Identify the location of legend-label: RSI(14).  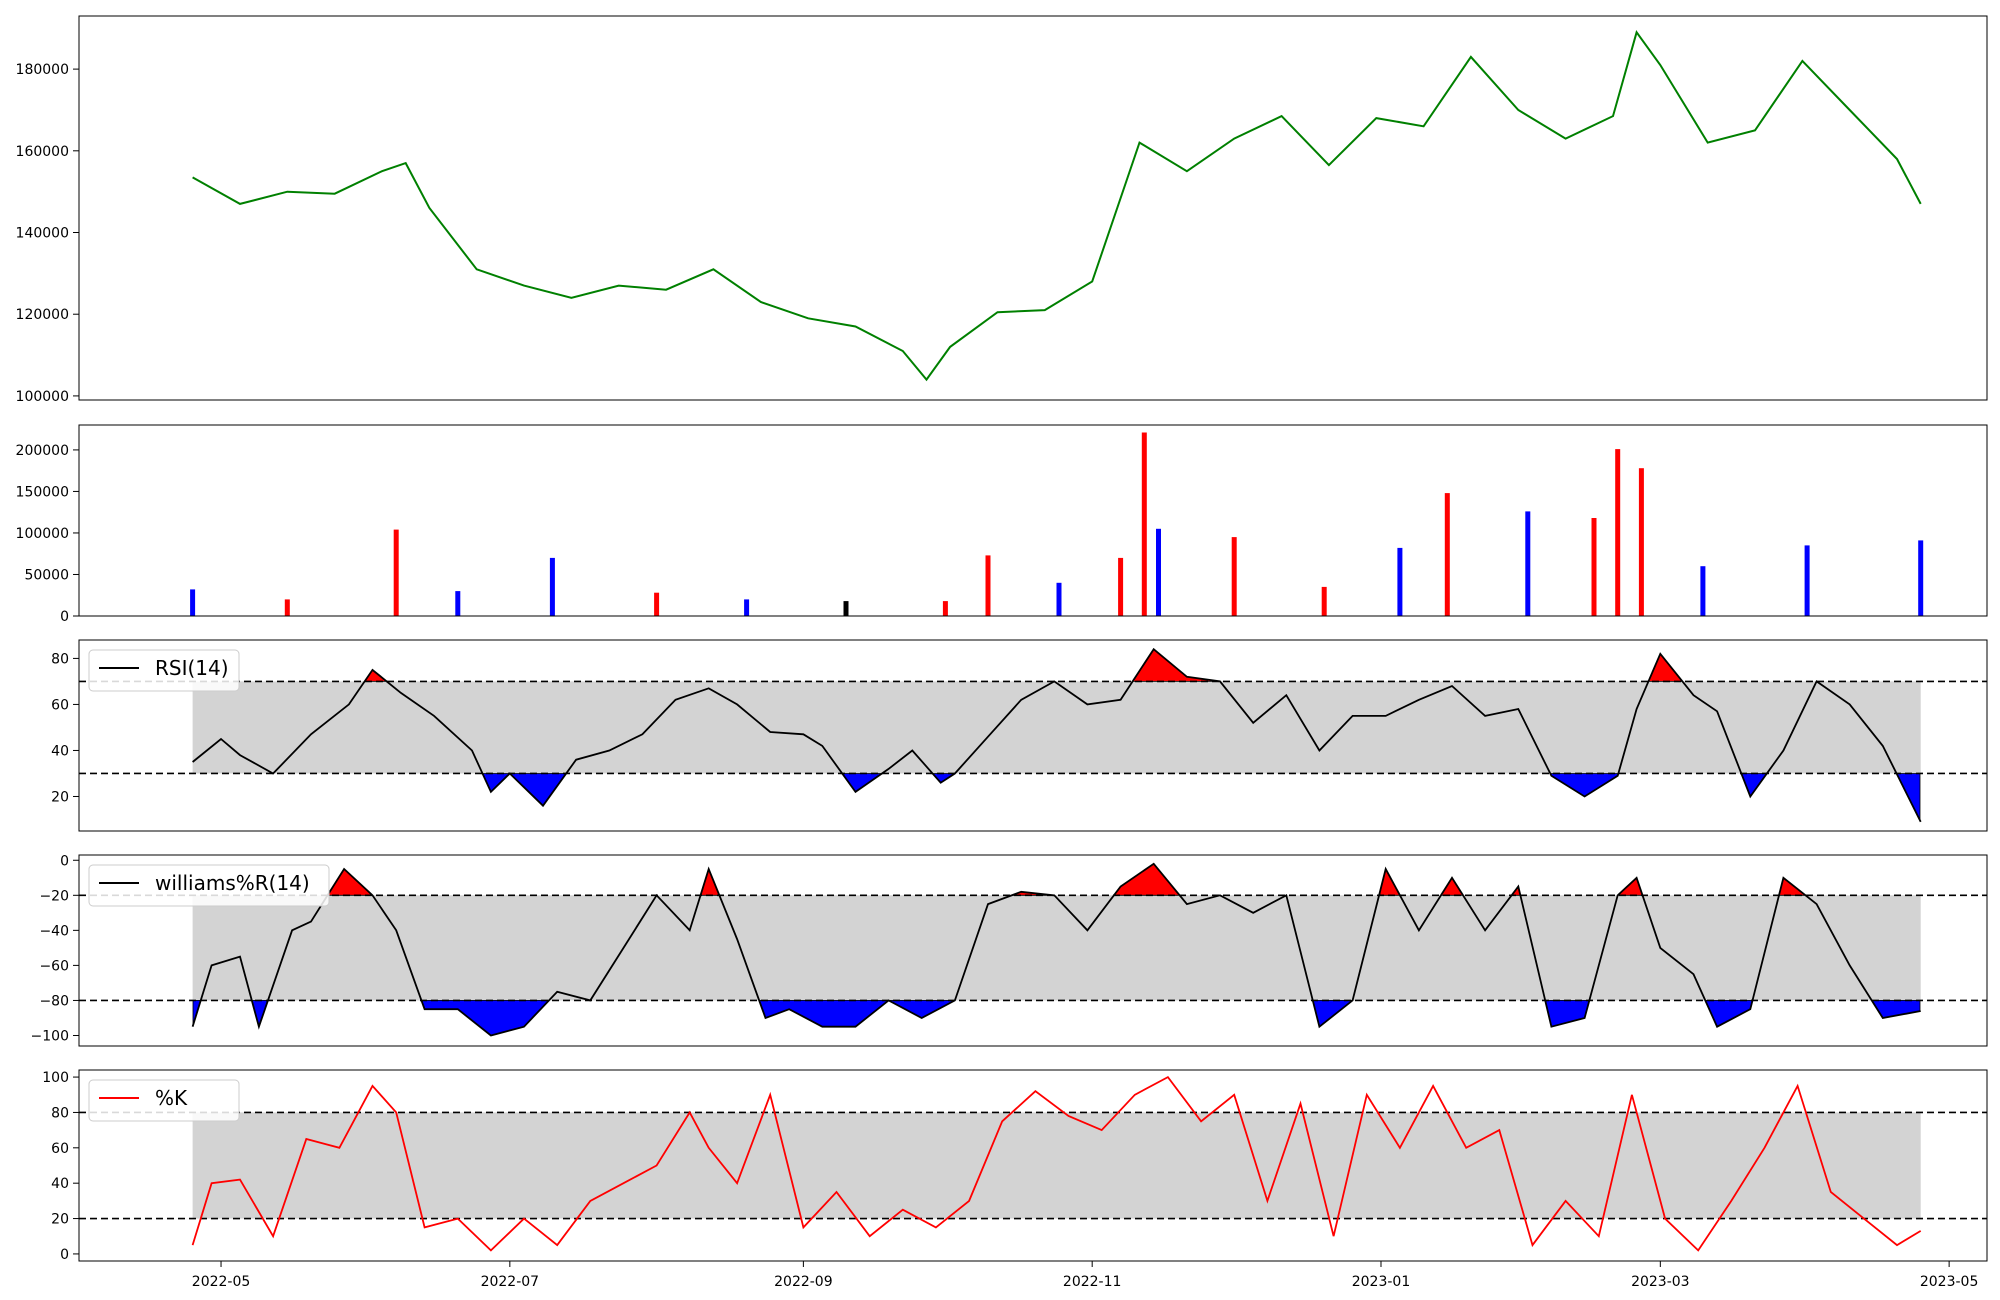
(192, 668).